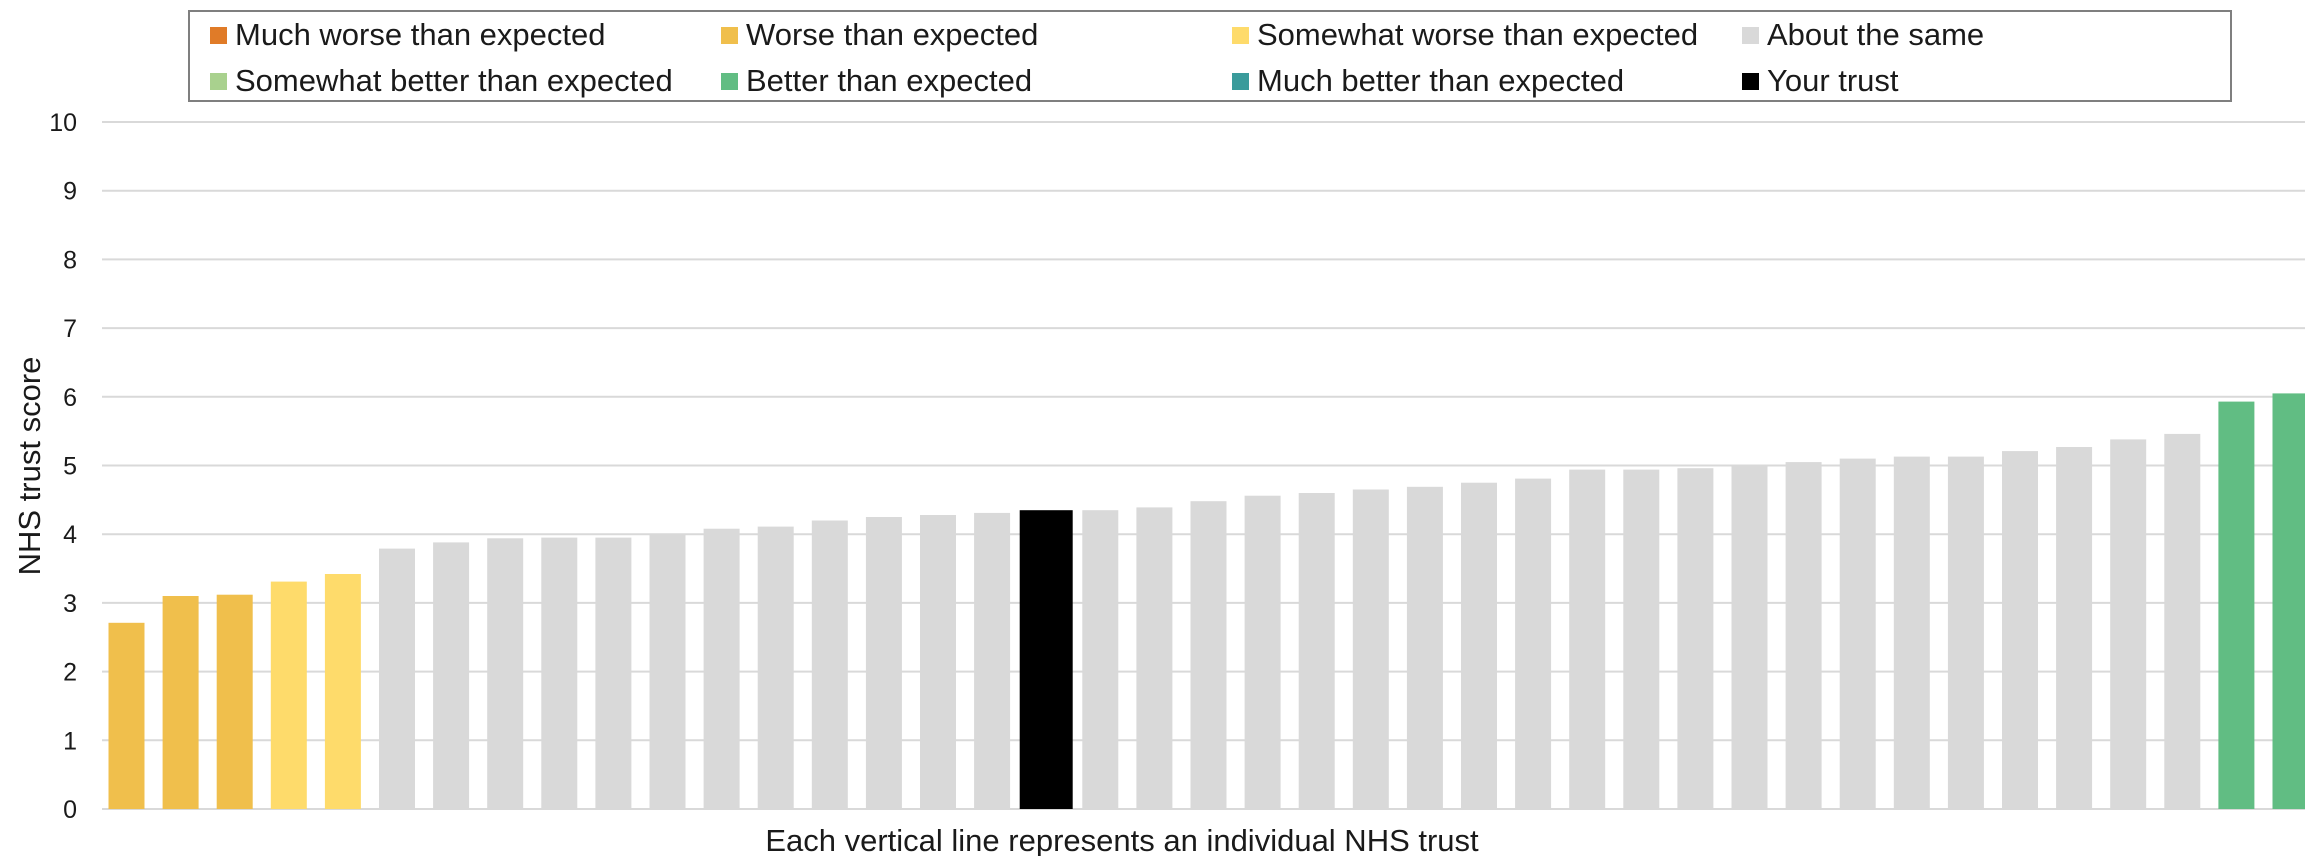 This screenshot has height=856, width=2305. What do you see at coordinates (1441, 80) in the screenshot?
I see `legend-label: Much better than expected` at bounding box center [1441, 80].